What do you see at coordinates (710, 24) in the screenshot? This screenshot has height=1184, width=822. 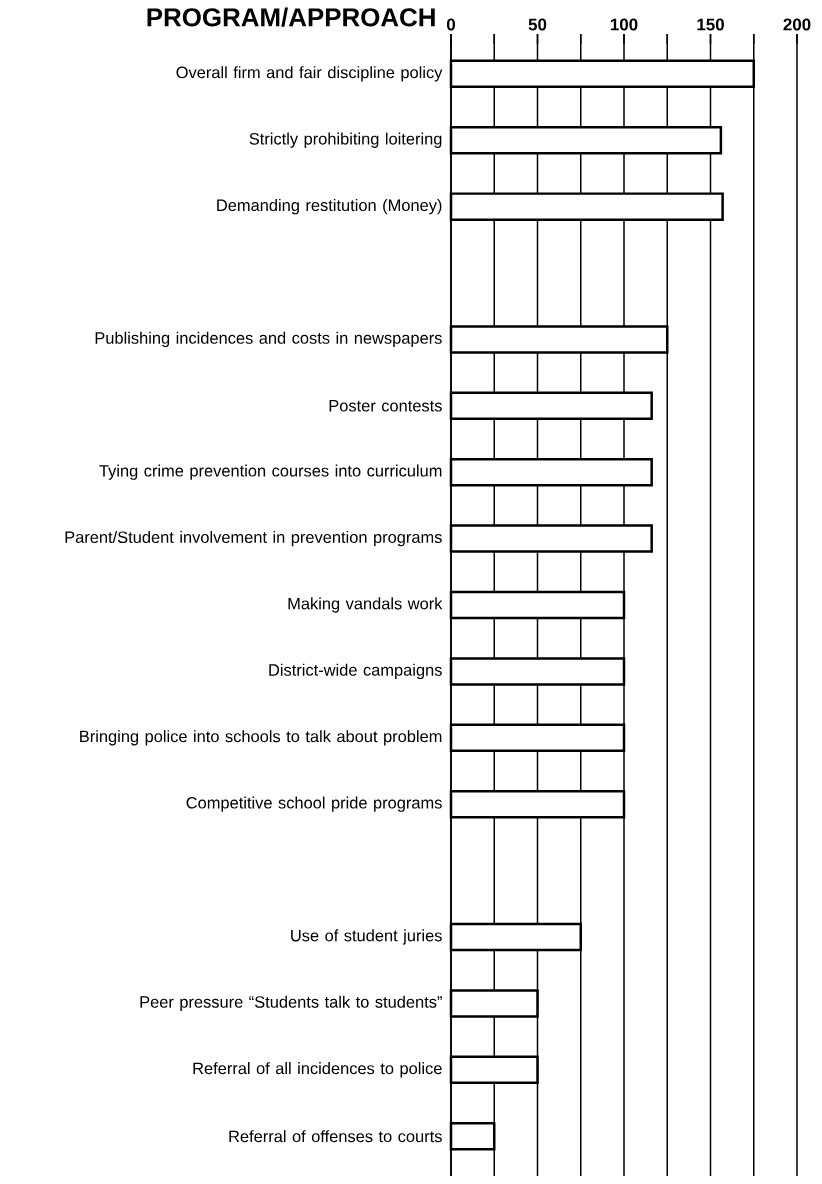 I see `x-tick-label: 150` at bounding box center [710, 24].